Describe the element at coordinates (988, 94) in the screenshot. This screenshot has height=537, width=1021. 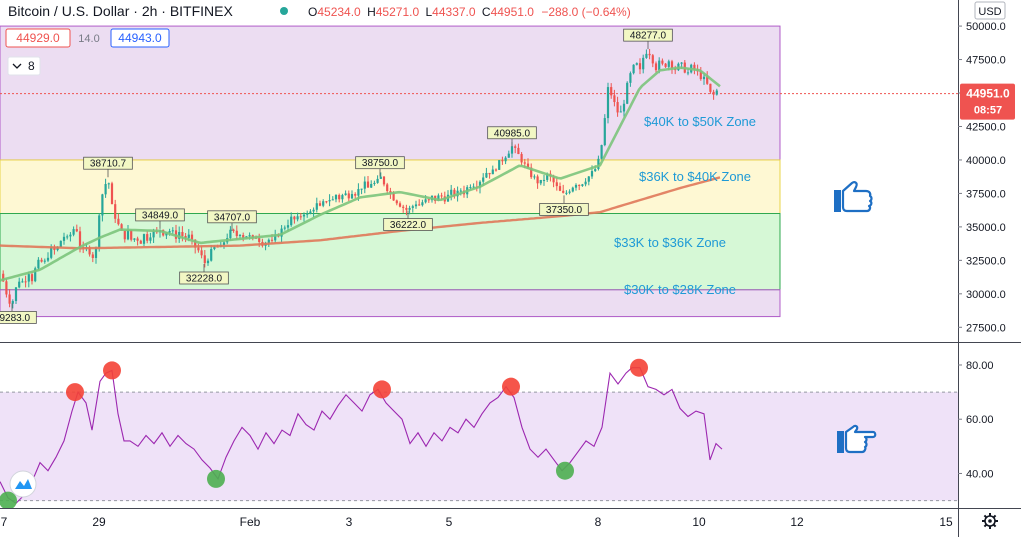
I see `last-price-value: 44951.0` at that location.